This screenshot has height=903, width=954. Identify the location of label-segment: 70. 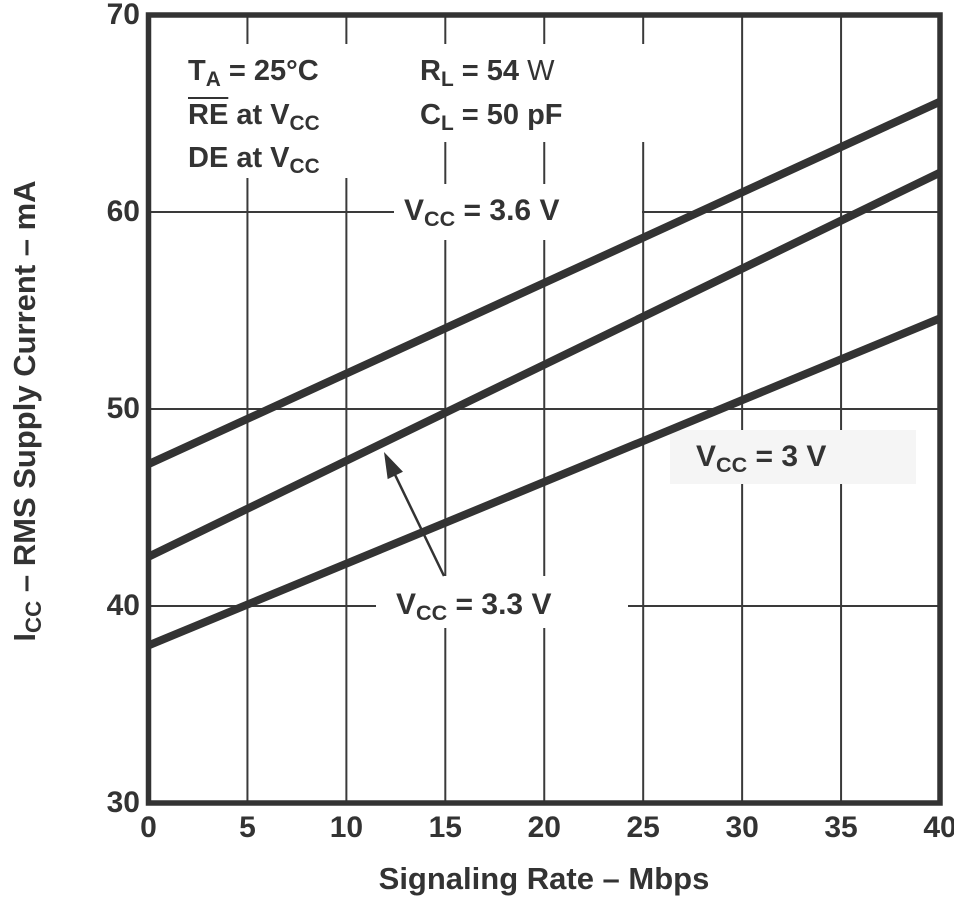
(123, 15).